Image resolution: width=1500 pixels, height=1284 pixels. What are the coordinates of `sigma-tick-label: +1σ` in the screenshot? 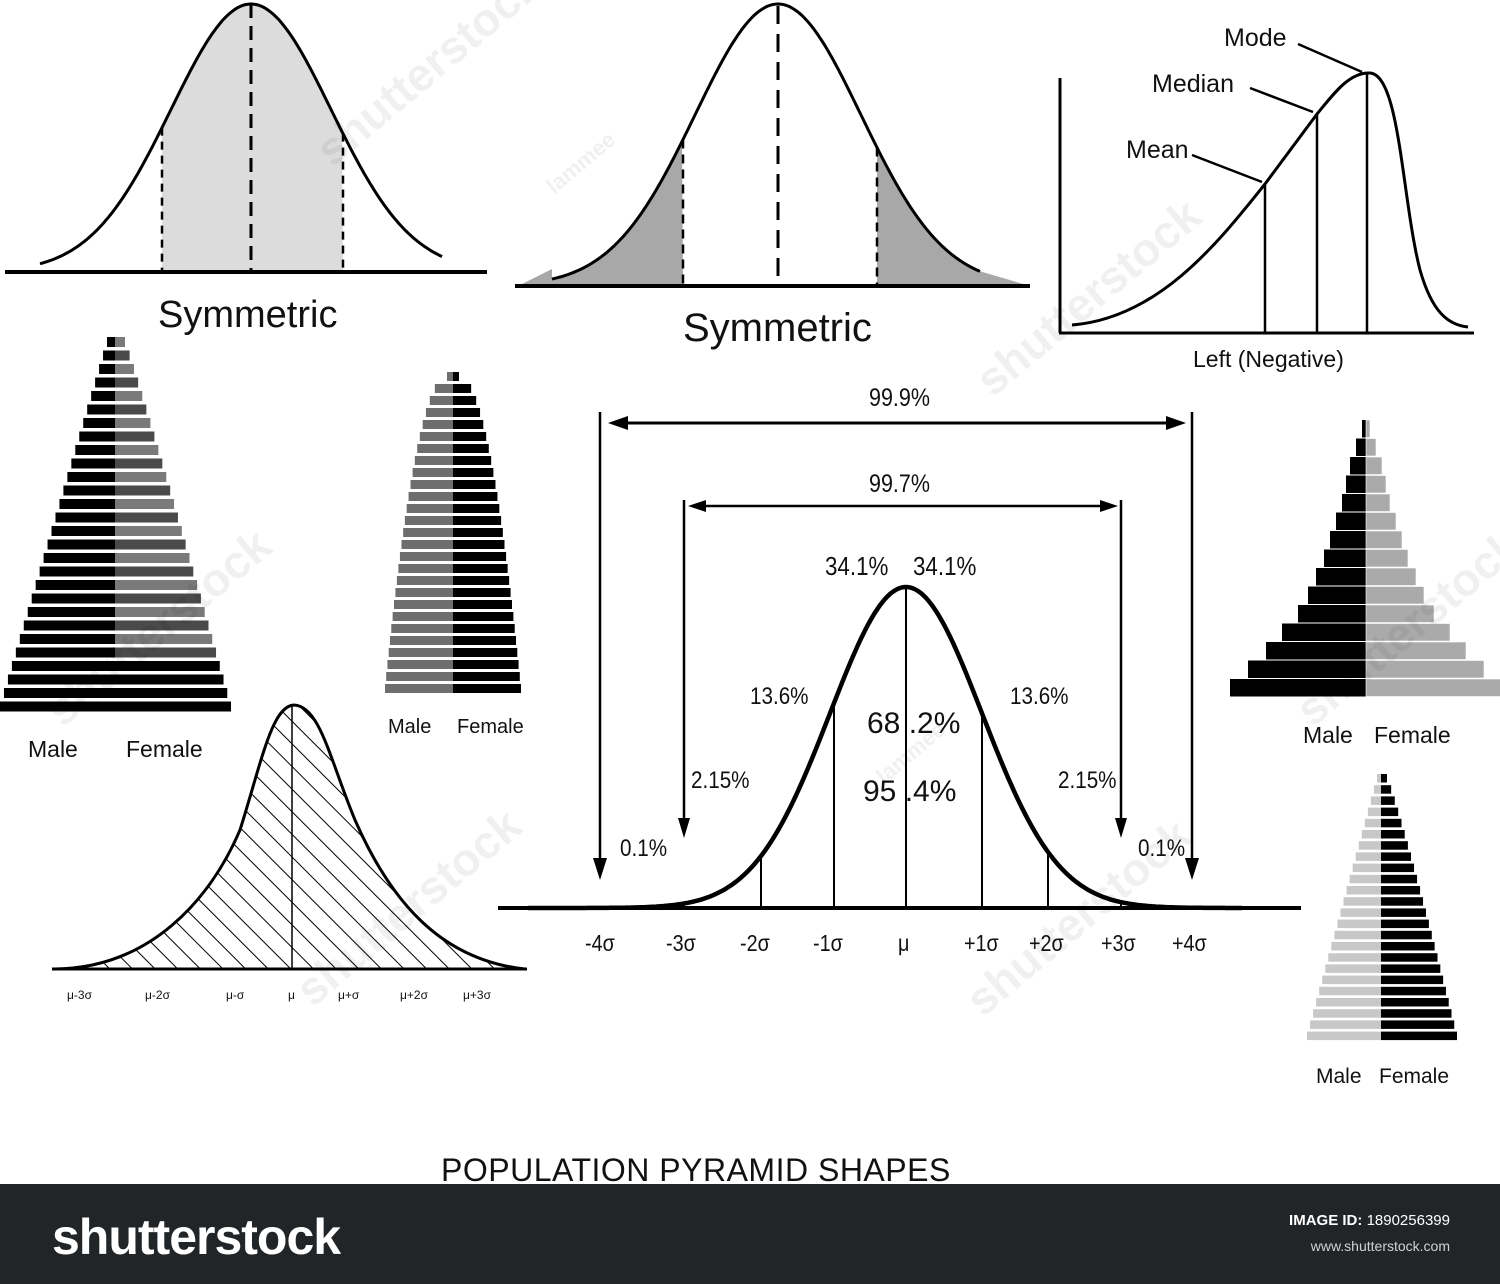 It's located at (981, 943).